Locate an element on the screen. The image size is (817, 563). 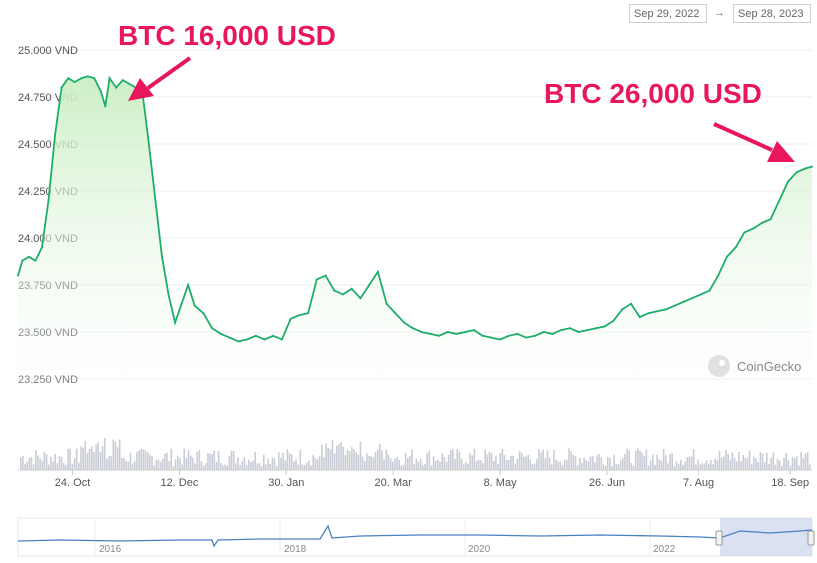
navigator-left-handle is located at coordinates (719, 538).